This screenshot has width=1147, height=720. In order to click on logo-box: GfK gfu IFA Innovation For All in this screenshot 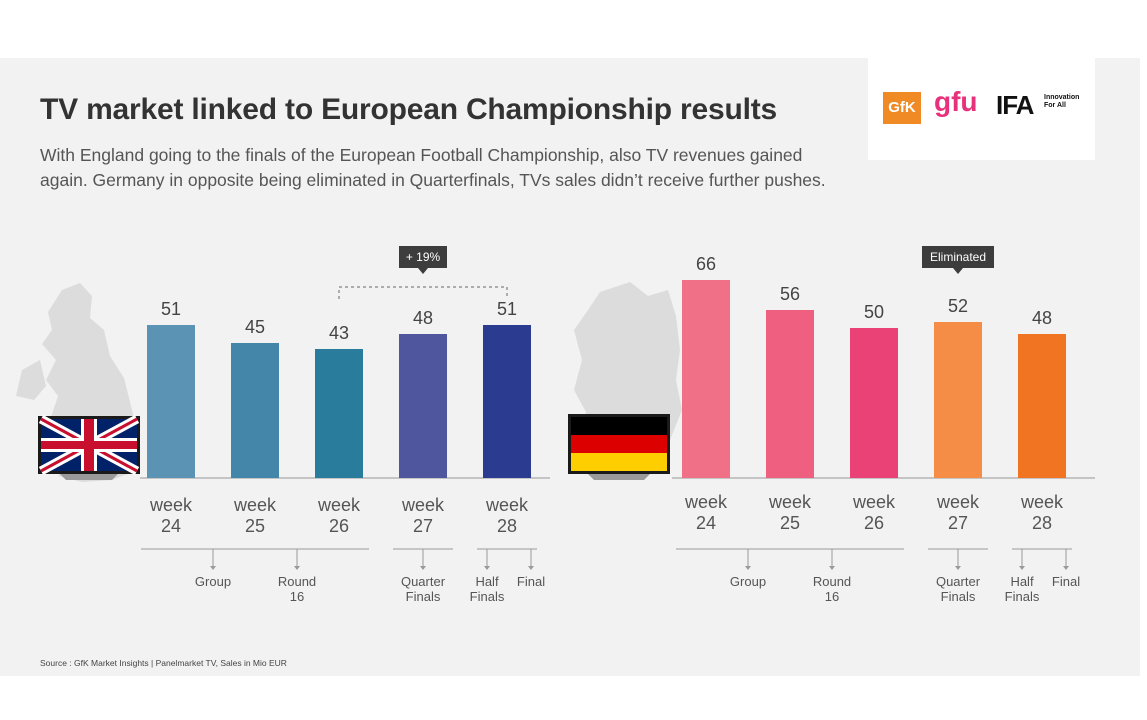, I will do `click(981, 109)`.